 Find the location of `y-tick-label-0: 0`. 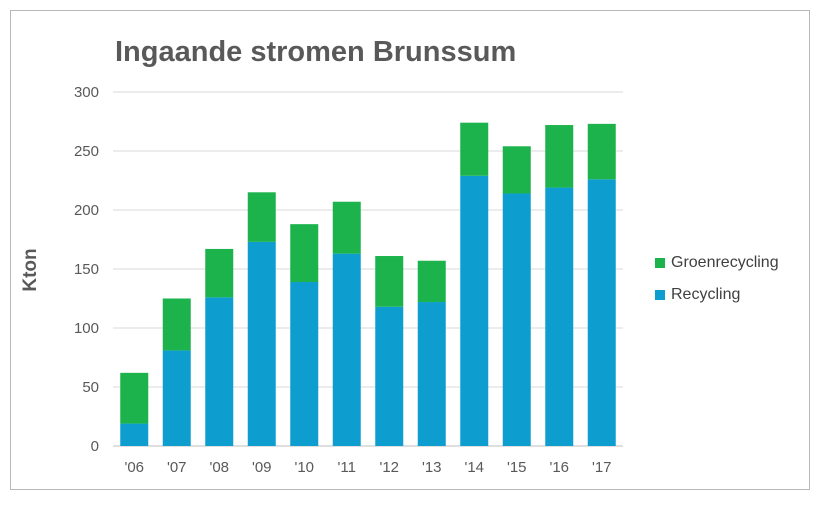

y-tick-label-0: 0 is located at coordinates (95, 446).